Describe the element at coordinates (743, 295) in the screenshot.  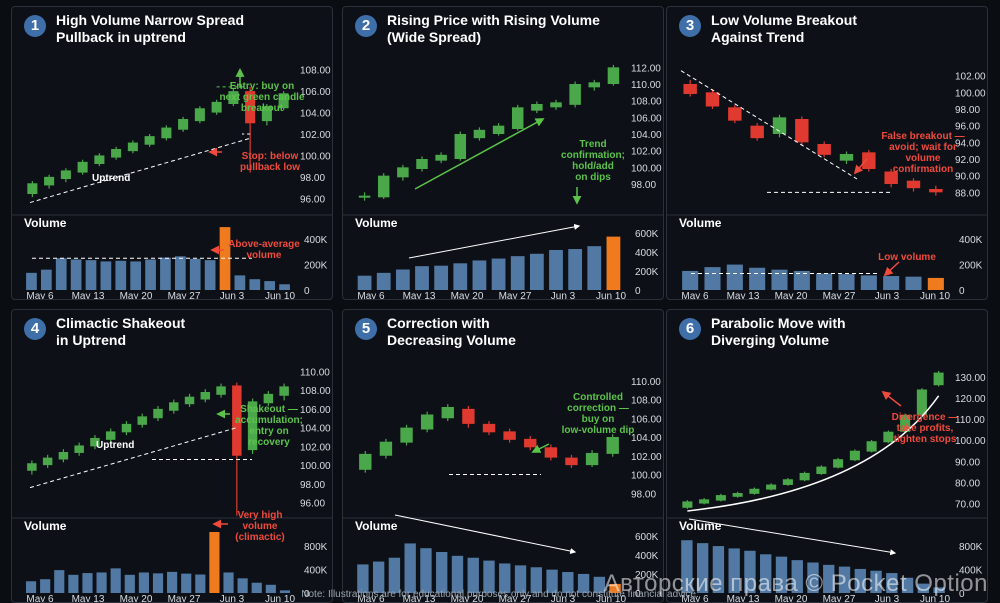
I see `date-tick-label: May 13` at that location.